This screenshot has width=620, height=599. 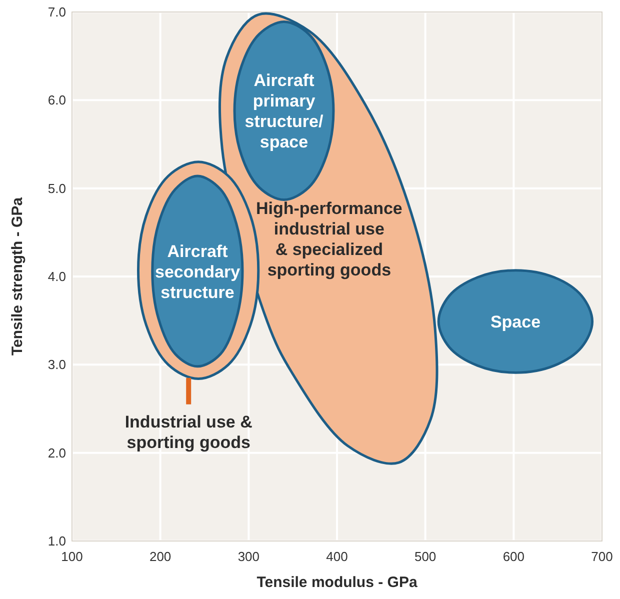 What do you see at coordinates (57, 452) in the screenshot?
I see `y-tick-label: 2.0` at bounding box center [57, 452].